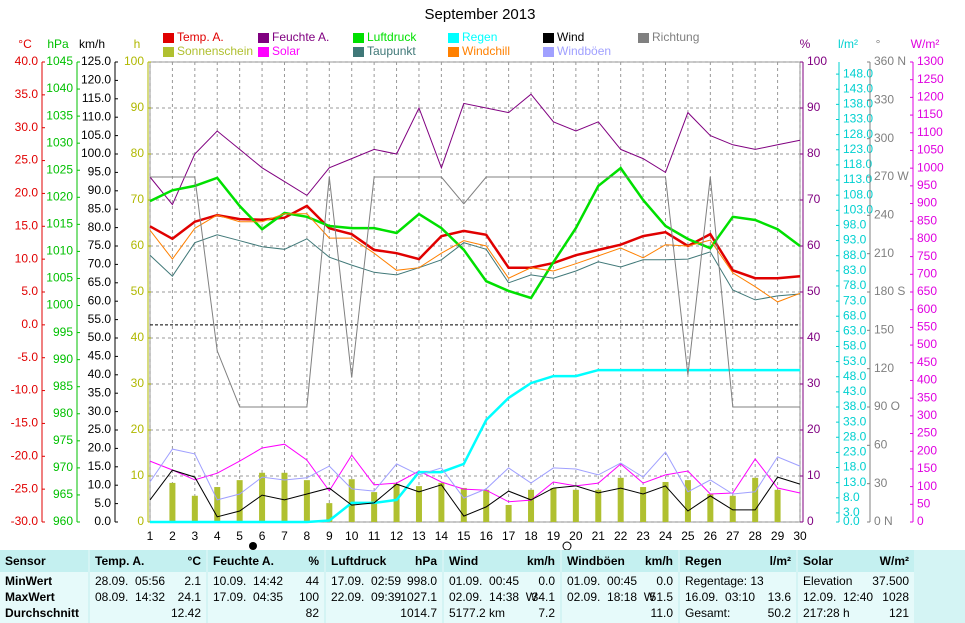 The height and width of the screenshot is (623, 965). Describe the element at coordinates (858, 119) in the screenshot. I see `y-tick-label: 133.0` at that location.